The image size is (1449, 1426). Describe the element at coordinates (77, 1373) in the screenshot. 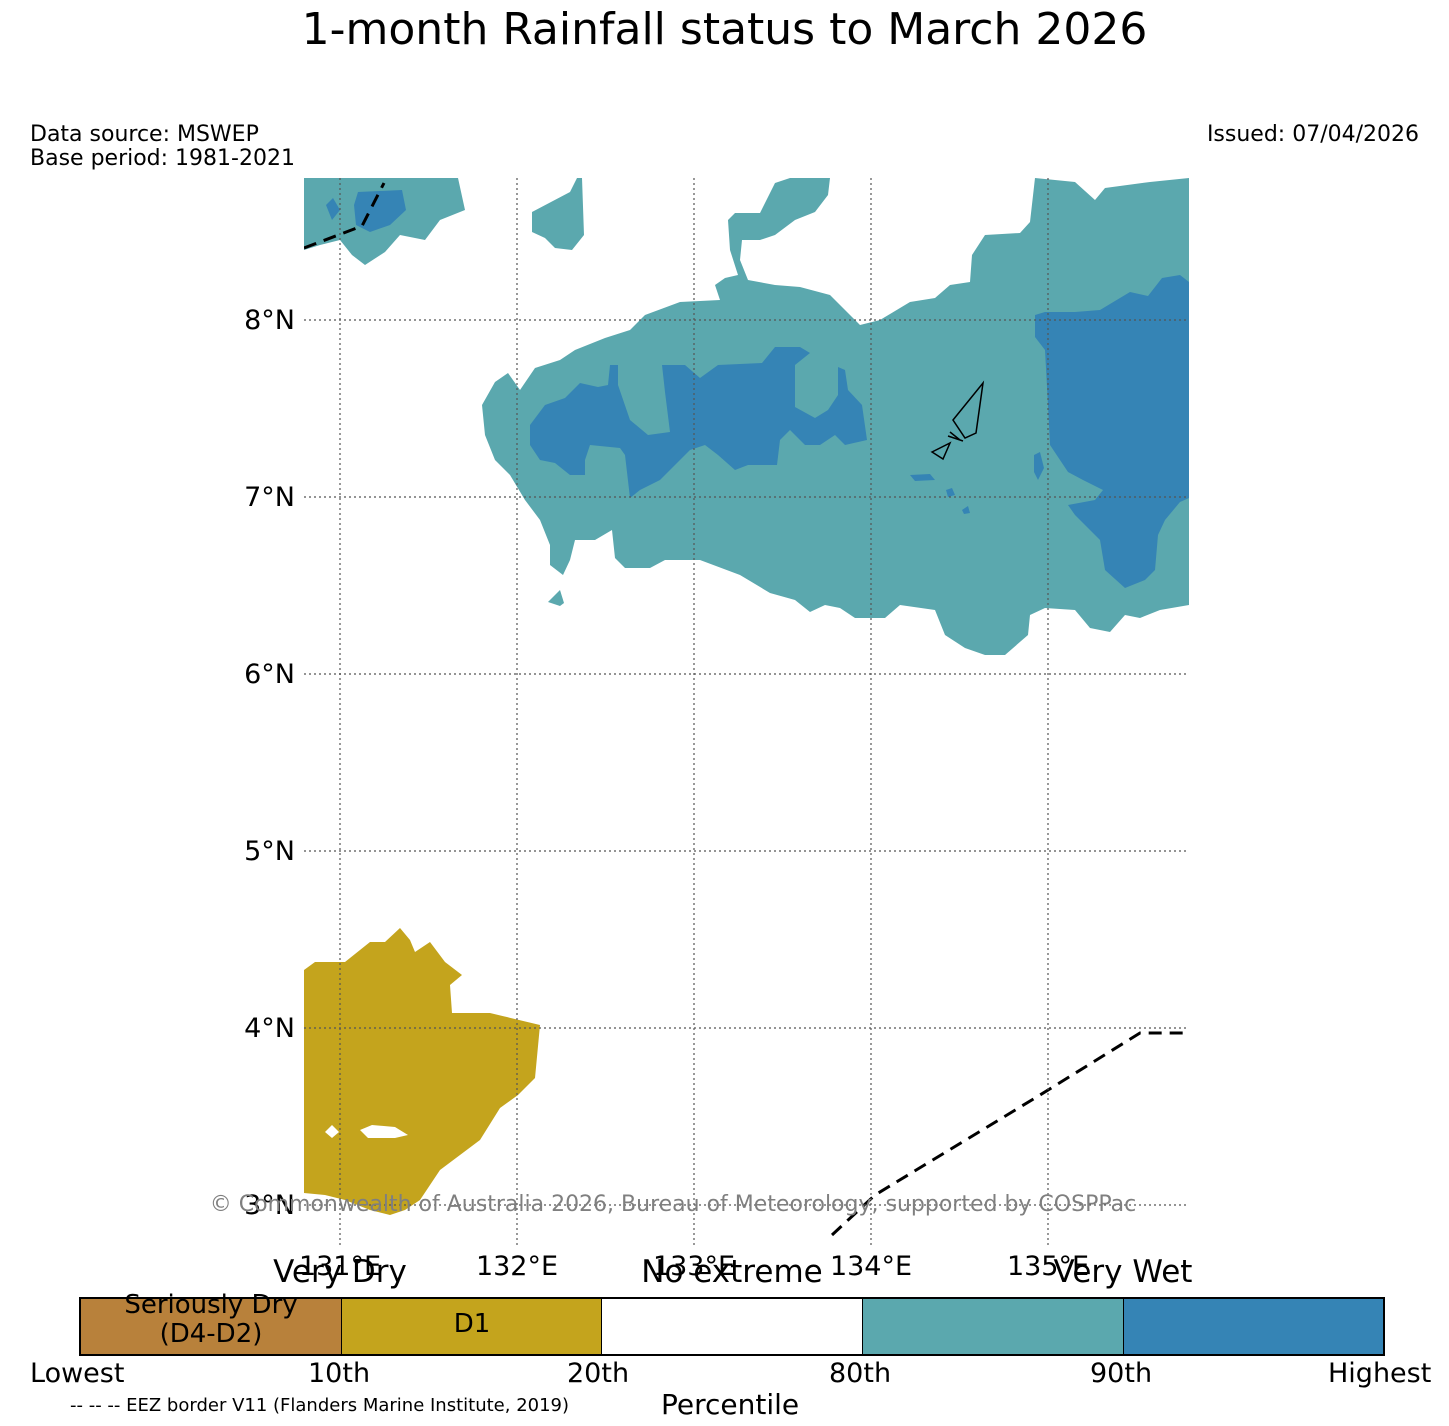

I see `legend-tick-lowest: Lowest` at that location.